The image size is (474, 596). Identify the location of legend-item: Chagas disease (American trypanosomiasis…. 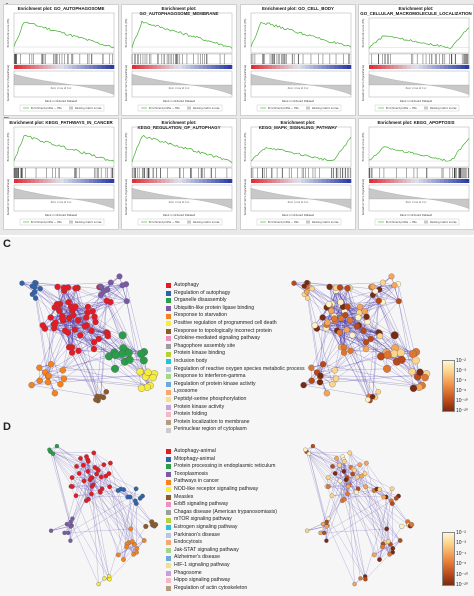
(221, 513).